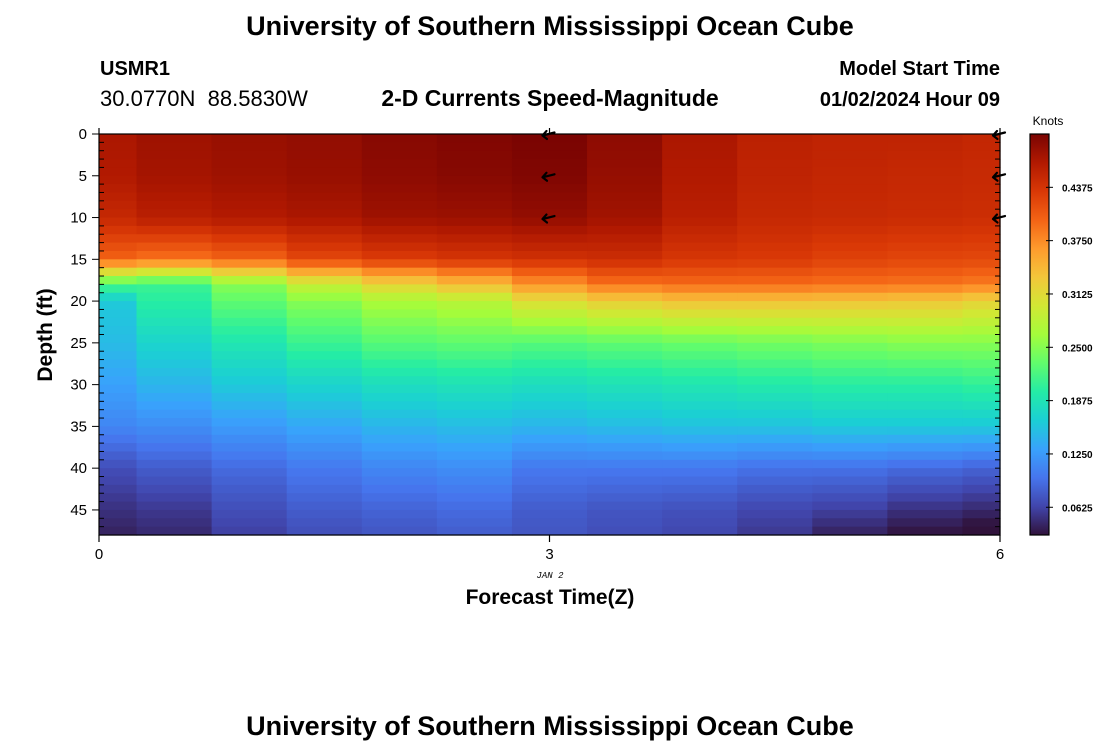 The width and height of the screenshot is (1100, 750). Describe the element at coordinates (1000, 554) in the screenshot. I see `x-tick-label: 6` at that location.